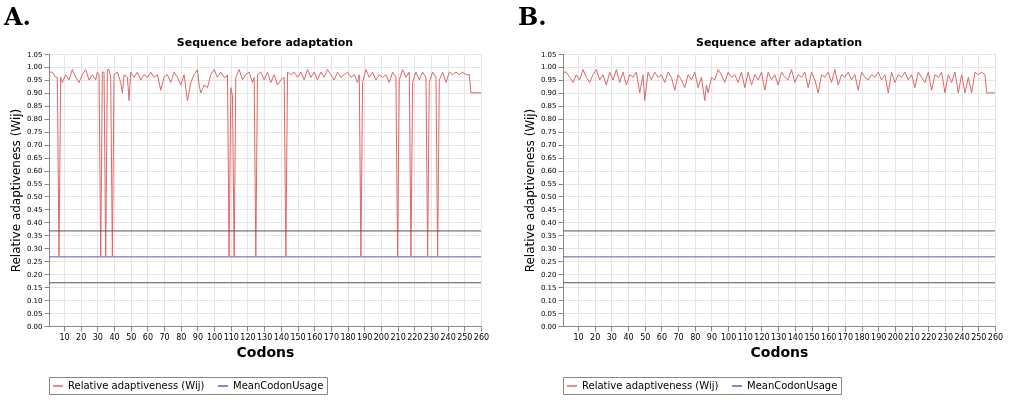  Describe the element at coordinates (265, 42) in the screenshot. I see `chart-title: Sequence before adaptation` at that location.